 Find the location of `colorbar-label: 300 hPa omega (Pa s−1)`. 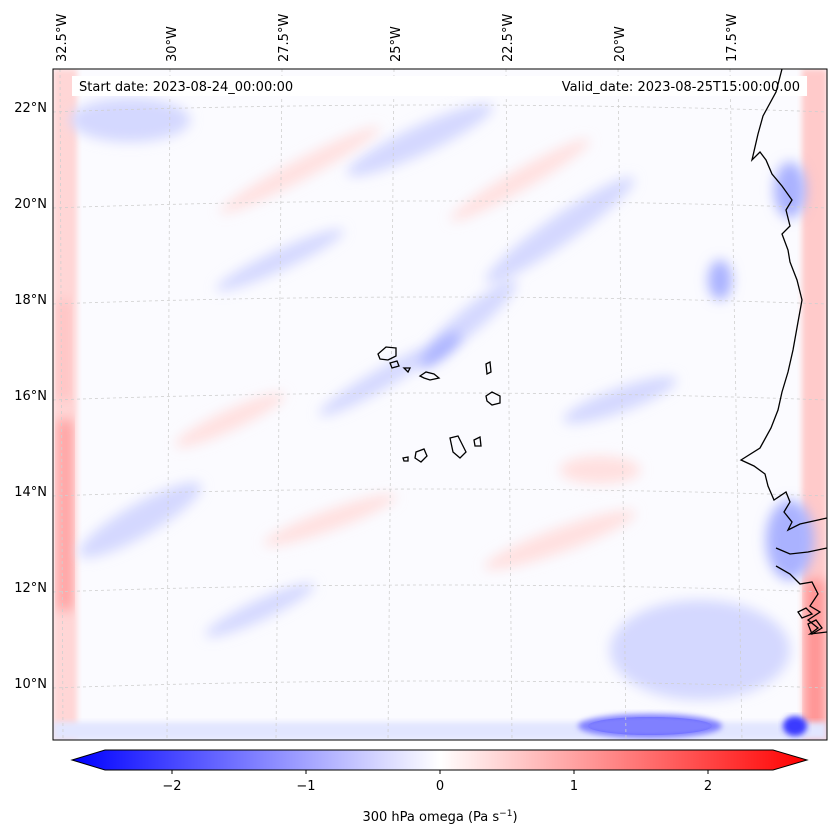

colorbar-label: 300 hPa omega (Pa s−1) is located at coordinates (439, 817).